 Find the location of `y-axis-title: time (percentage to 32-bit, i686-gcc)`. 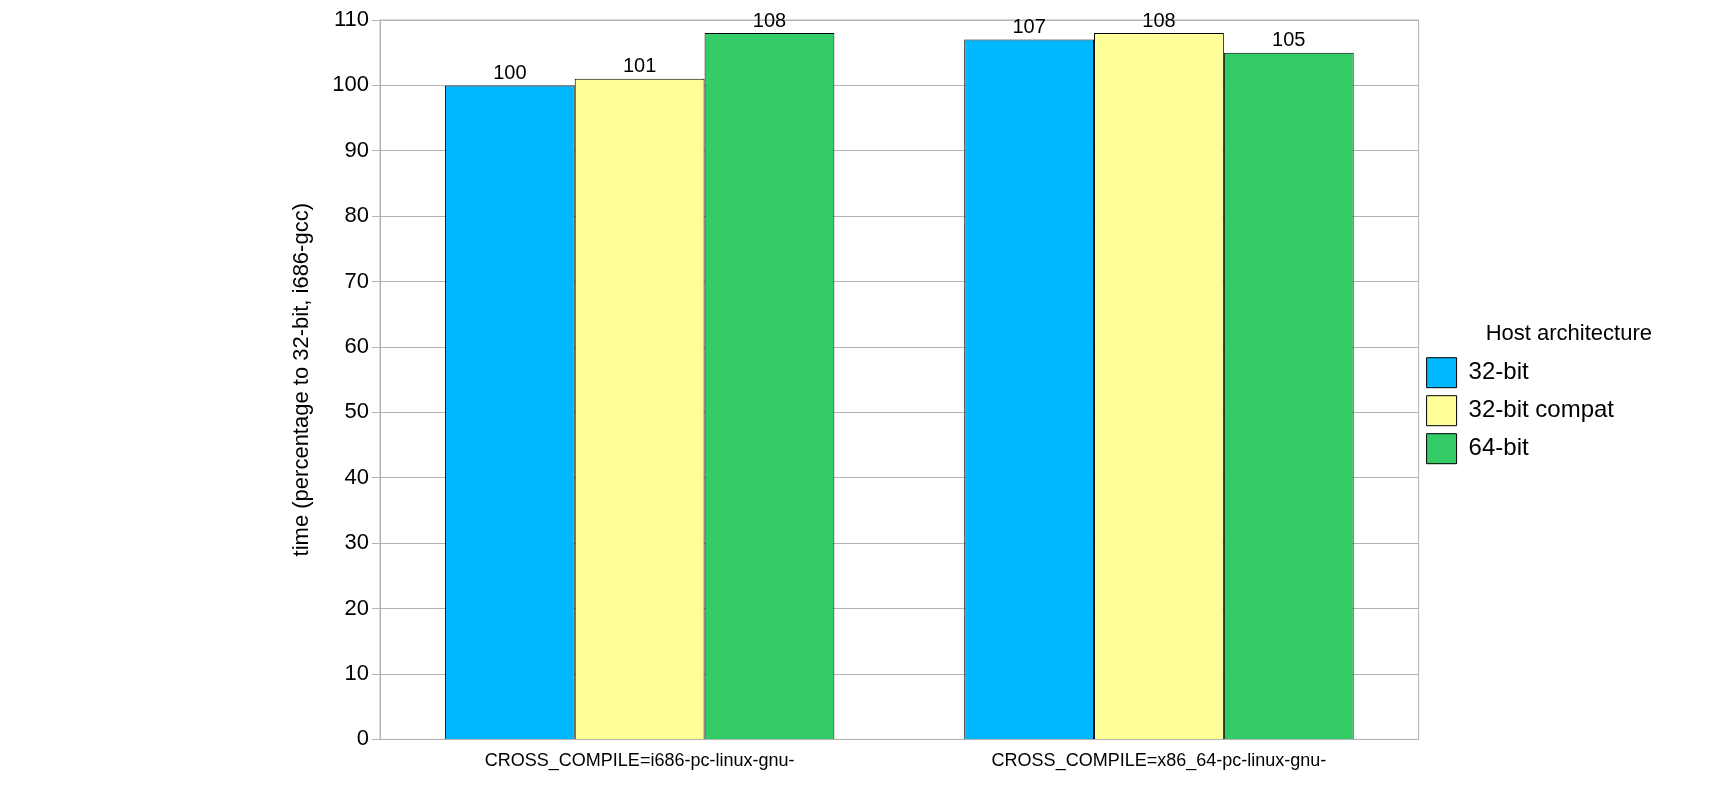

y-axis-title: time (percentage to 32-bit, i686-gcc) is located at coordinates (301, 380).